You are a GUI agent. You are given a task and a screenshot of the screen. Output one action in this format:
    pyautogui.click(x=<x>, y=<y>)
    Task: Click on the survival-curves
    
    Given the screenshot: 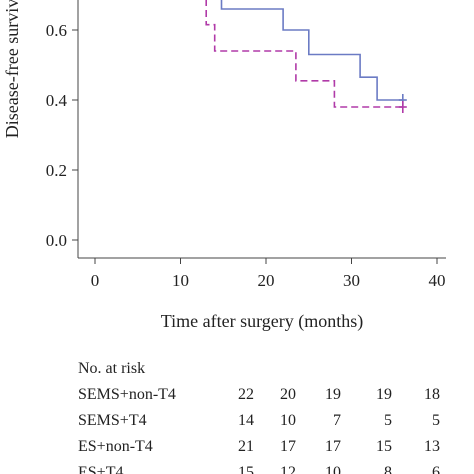 What is the action you would take?
    pyautogui.click(x=306, y=56)
    